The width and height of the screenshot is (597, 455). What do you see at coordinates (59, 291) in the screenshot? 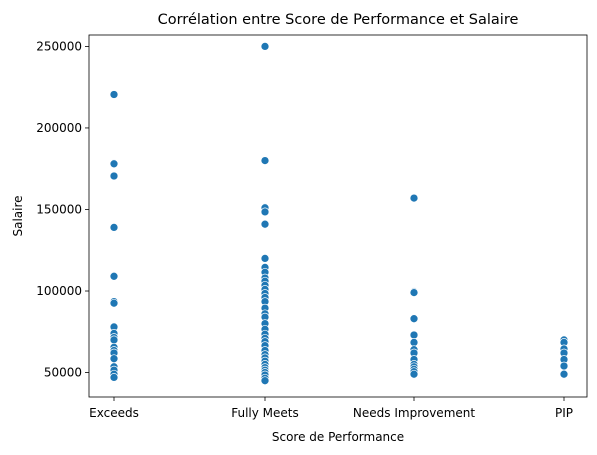
I see `y-tick-label: 100000` at bounding box center [59, 291].